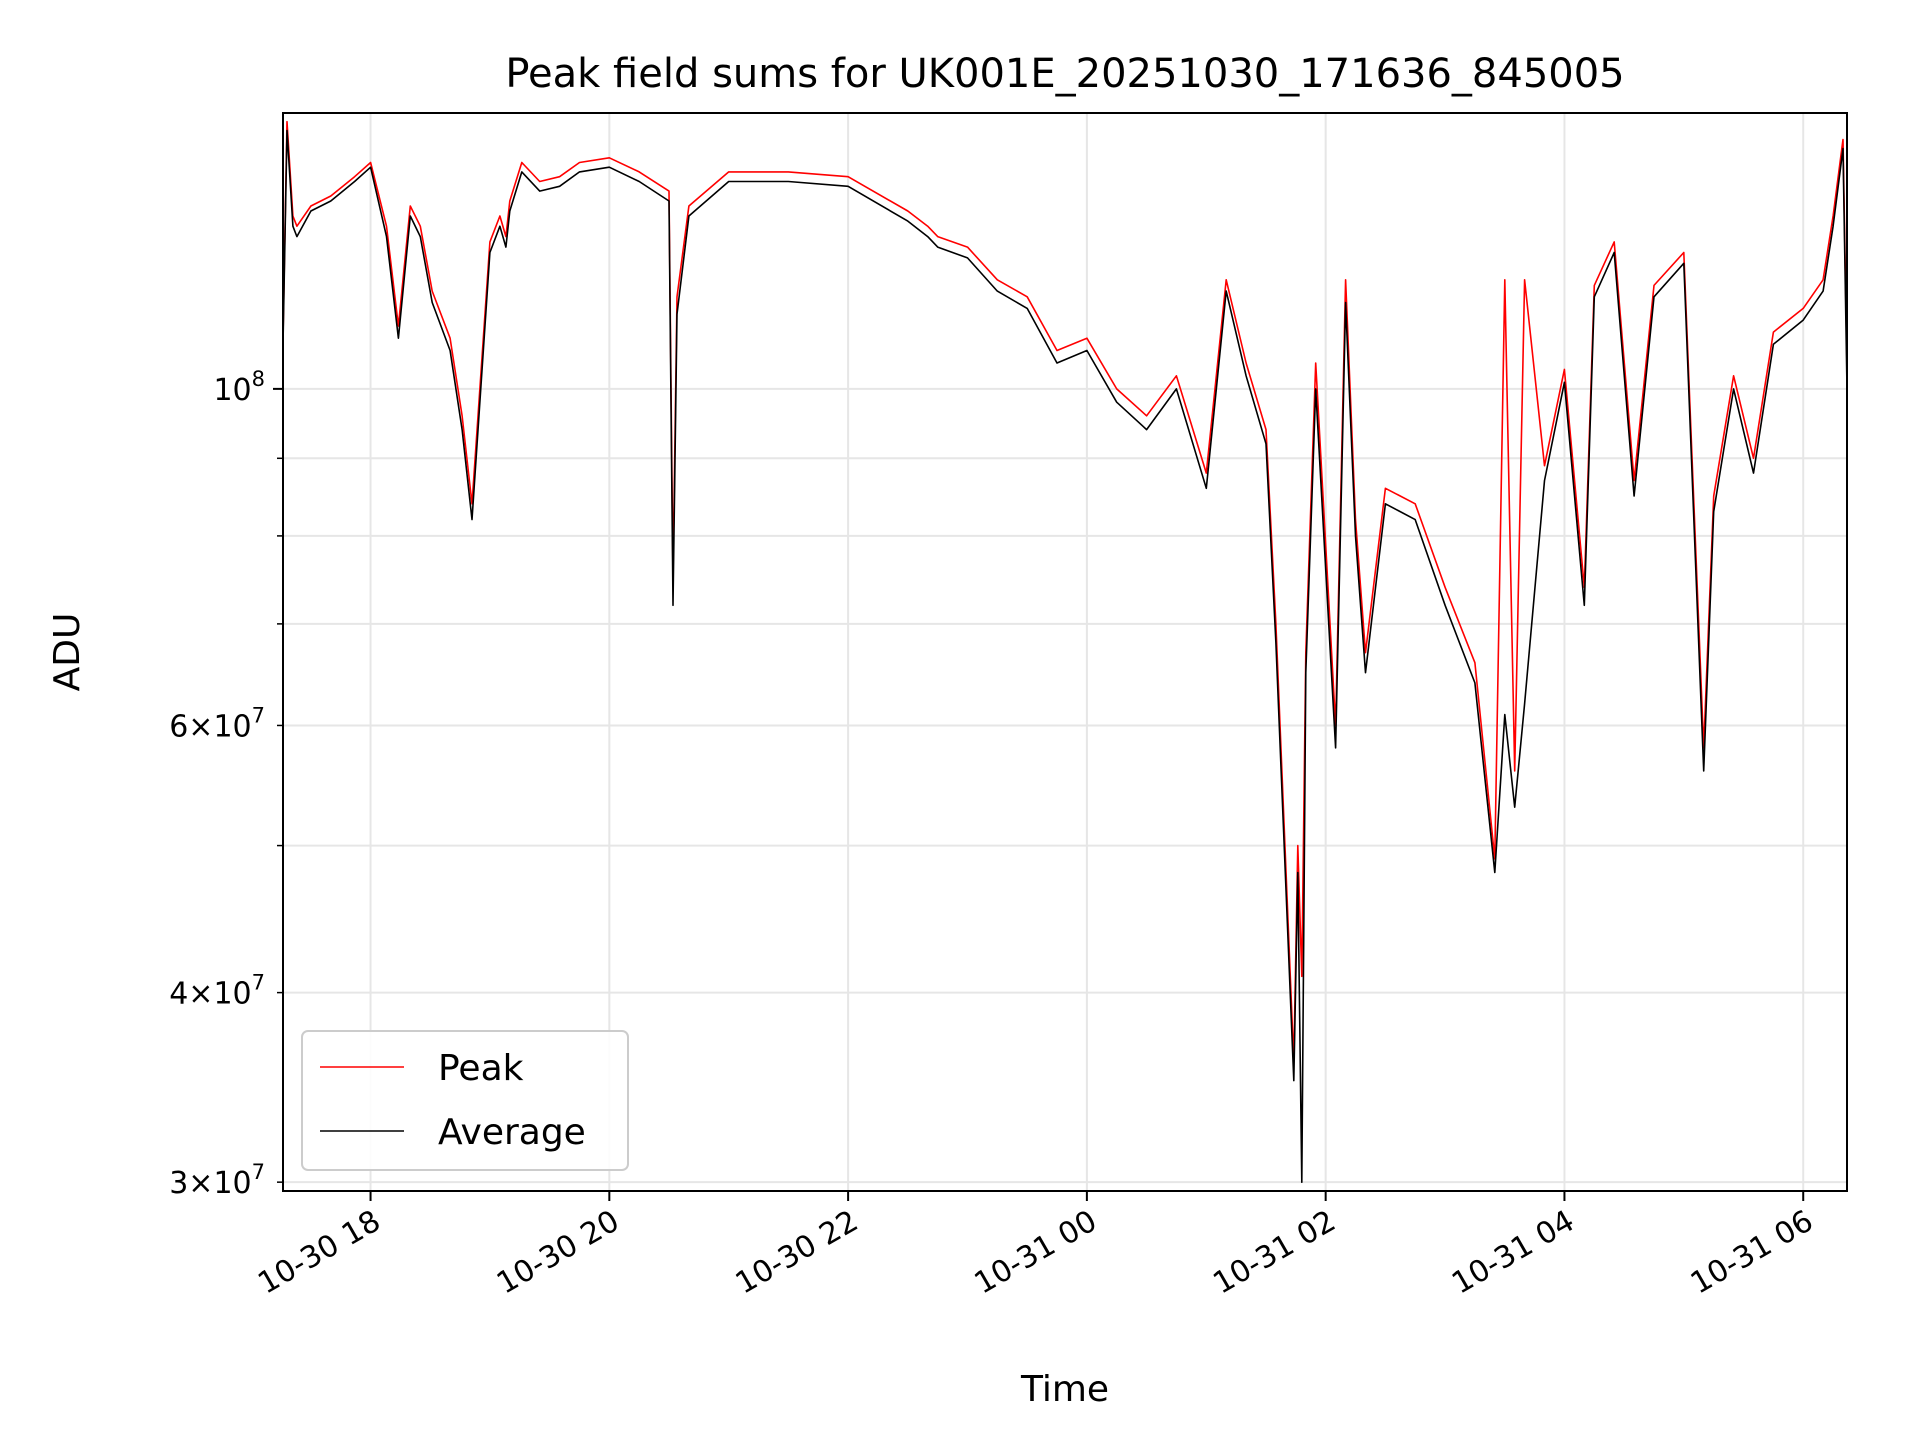  I want to click on y-tick-label: 4×107, so click(217, 991).